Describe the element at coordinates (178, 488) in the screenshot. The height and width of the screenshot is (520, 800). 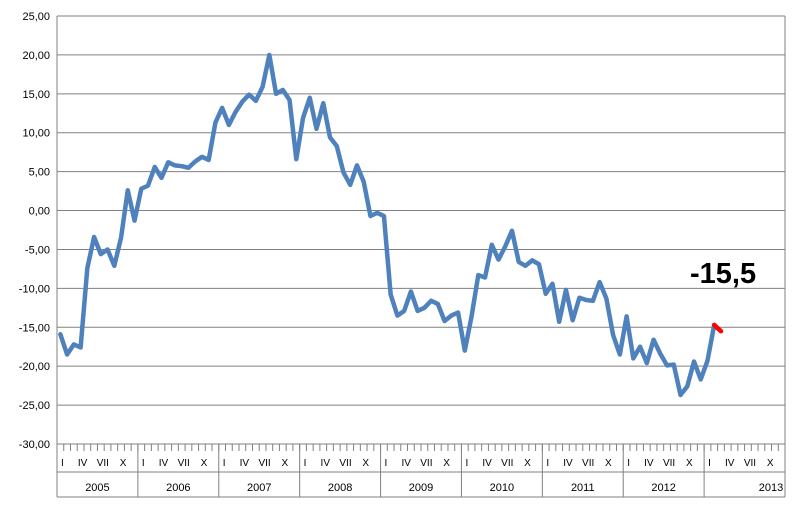
I see `x-year-label: 2006` at that location.